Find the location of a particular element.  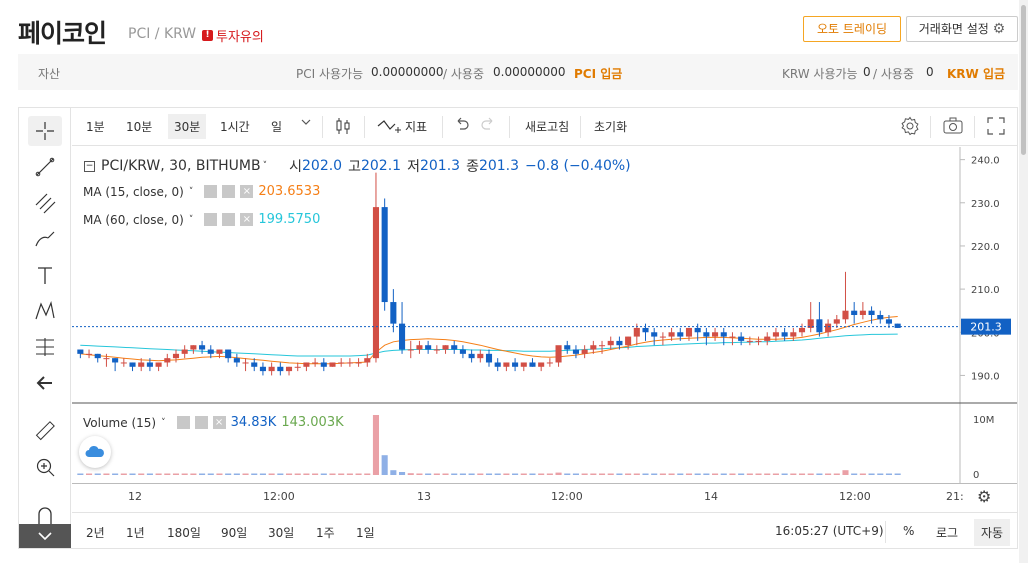

symbol-label: PCI/KRW, 30, BITHUMB is located at coordinates (181, 166).